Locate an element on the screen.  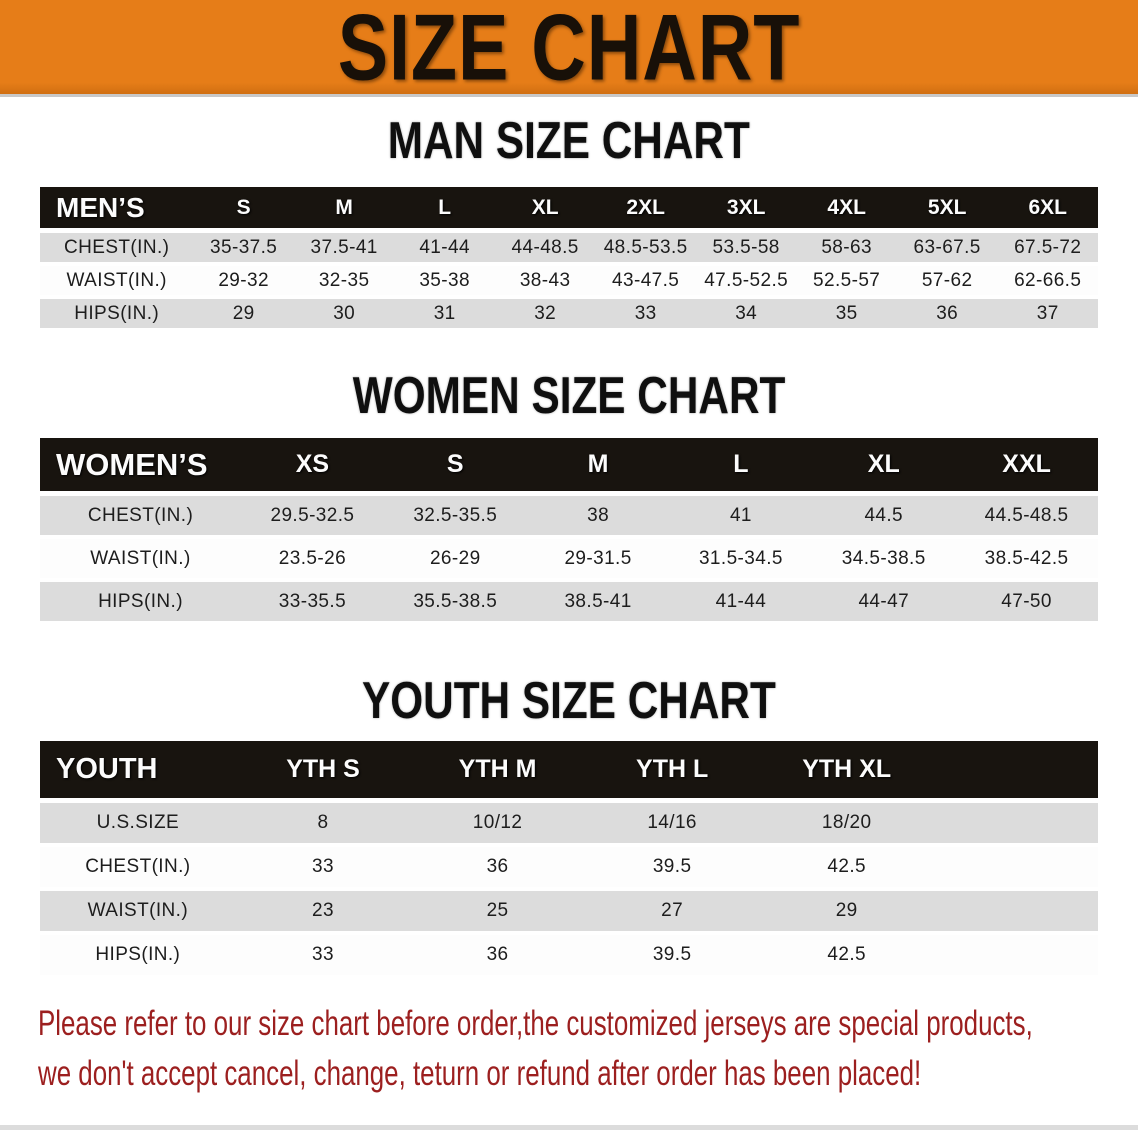
size-cell: 10/12 is located at coordinates (497, 825).